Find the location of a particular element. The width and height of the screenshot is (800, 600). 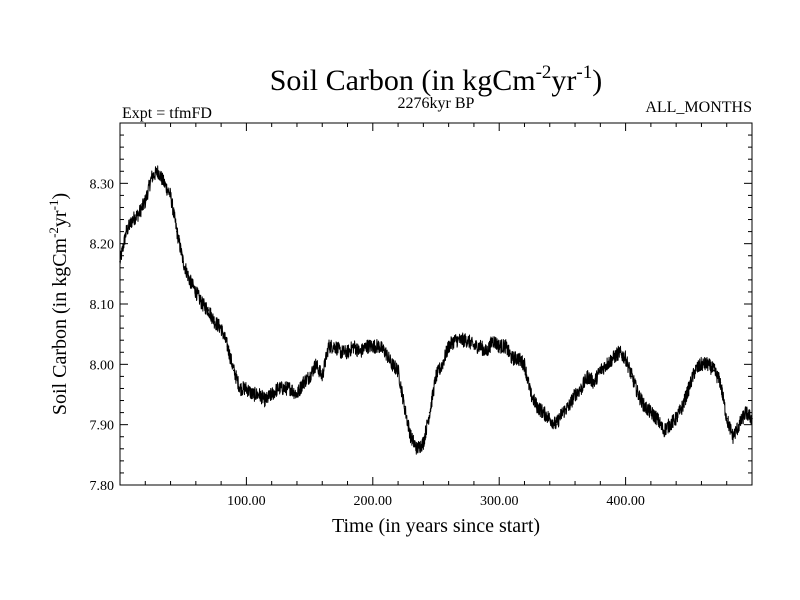

y-tick-label: 8.10 is located at coordinates (102, 305).